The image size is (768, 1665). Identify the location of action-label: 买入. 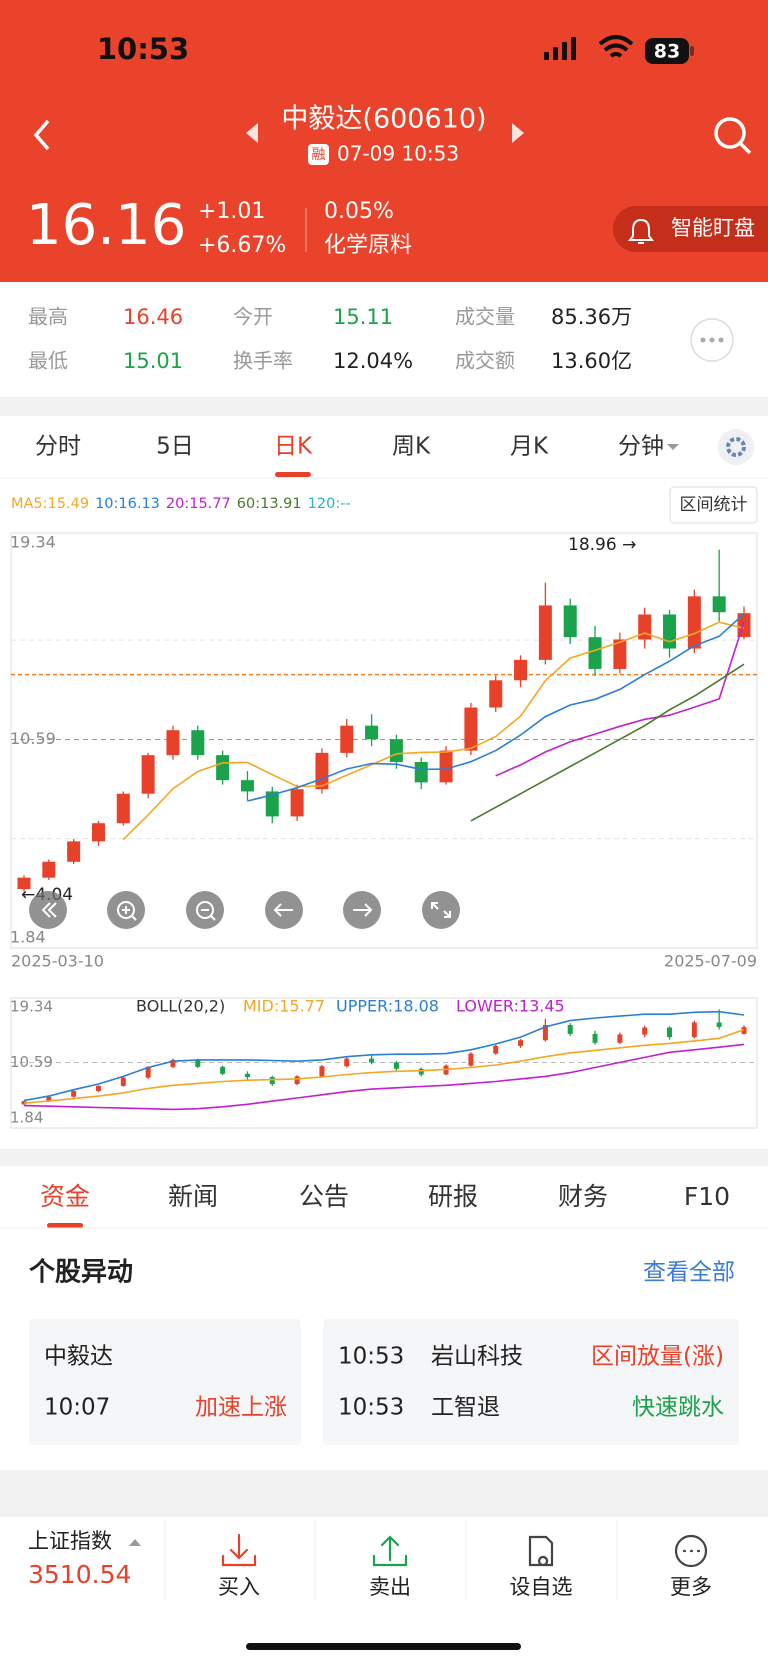
(239, 1587).